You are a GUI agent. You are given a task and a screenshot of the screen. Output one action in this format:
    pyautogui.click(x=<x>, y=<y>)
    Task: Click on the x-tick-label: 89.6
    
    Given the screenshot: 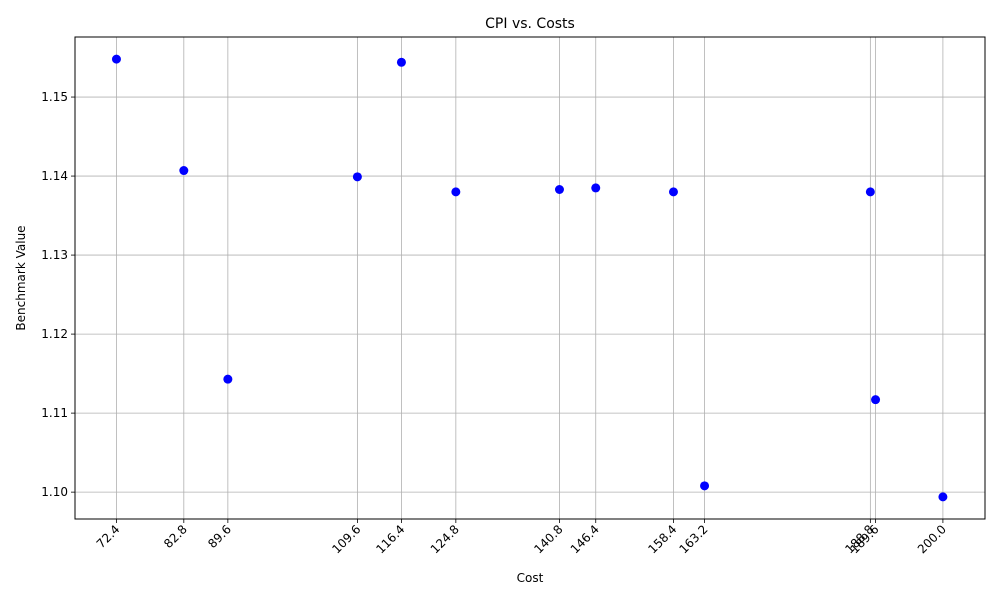 What is the action you would take?
    pyautogui.click(x=219, y=536)
    